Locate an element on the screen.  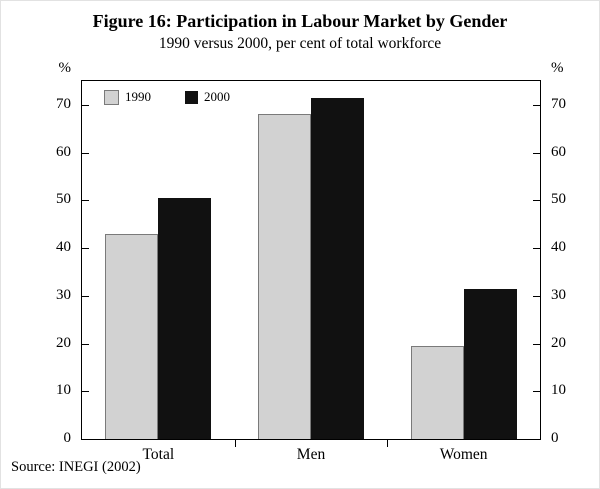
bar-2000-total is located at coordinates (185, 318).